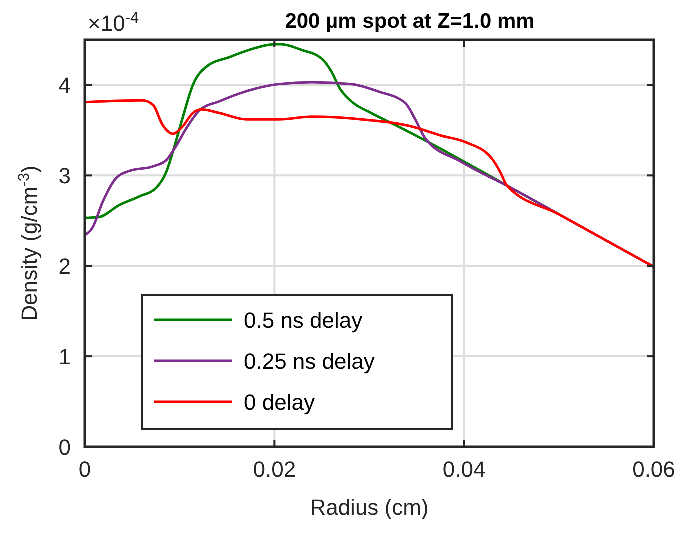 This screenshot has height=550, width=693. Describe the element at coordinates (114, 23) in the screenshot. I see `text: ×10$^{-4}$` at that location.